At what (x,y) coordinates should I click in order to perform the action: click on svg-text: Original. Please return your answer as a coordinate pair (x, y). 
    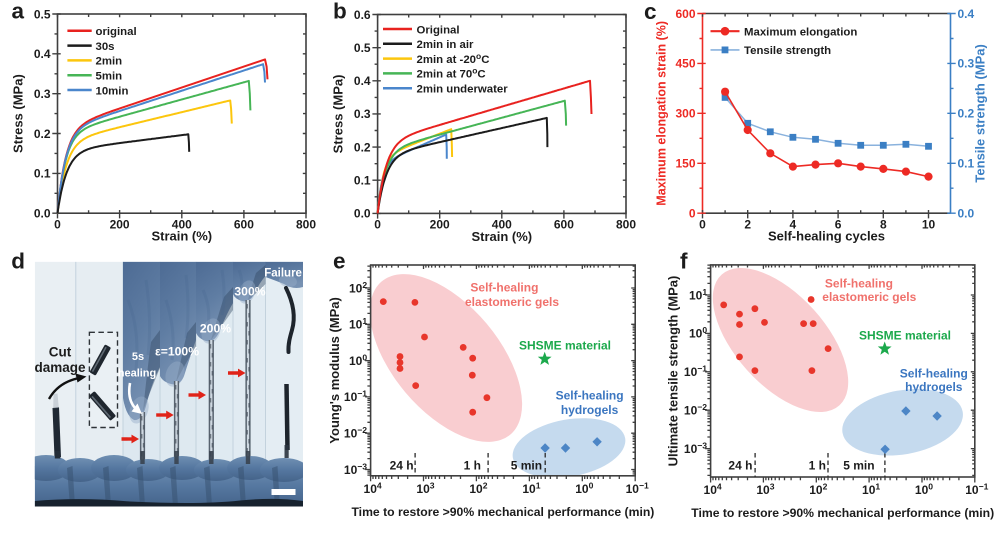
    Looking at the image, I should click on (438, 30).